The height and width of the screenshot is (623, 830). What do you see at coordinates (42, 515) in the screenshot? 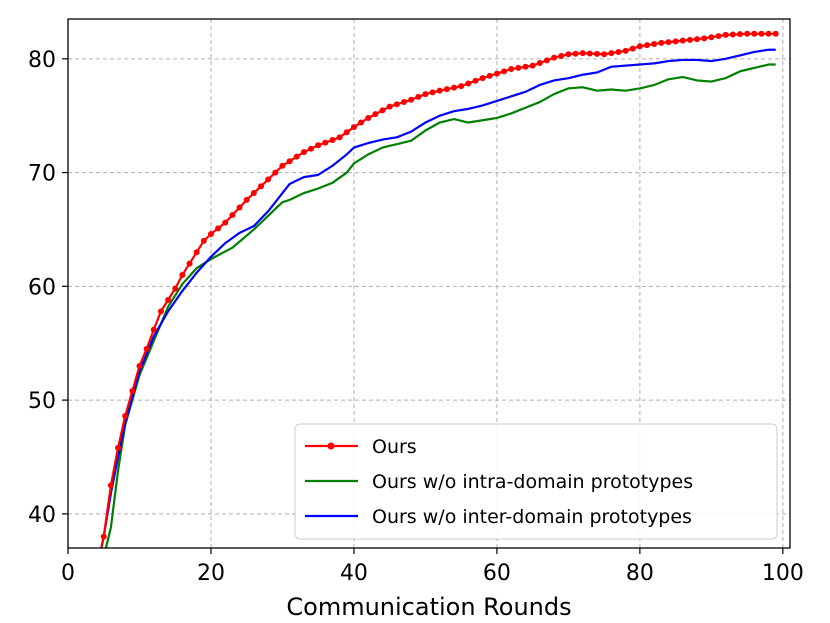
I see `y-tick-label: 40` at bounding box center [42, 515].